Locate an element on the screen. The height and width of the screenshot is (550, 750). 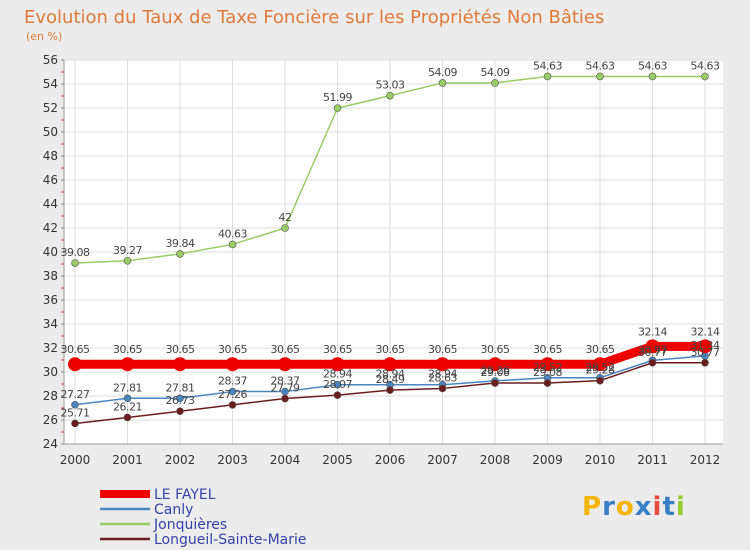
legend-label-longueil-sainte-marie: Longueil-Sainte-Marie is located at coordinates (230, 540).